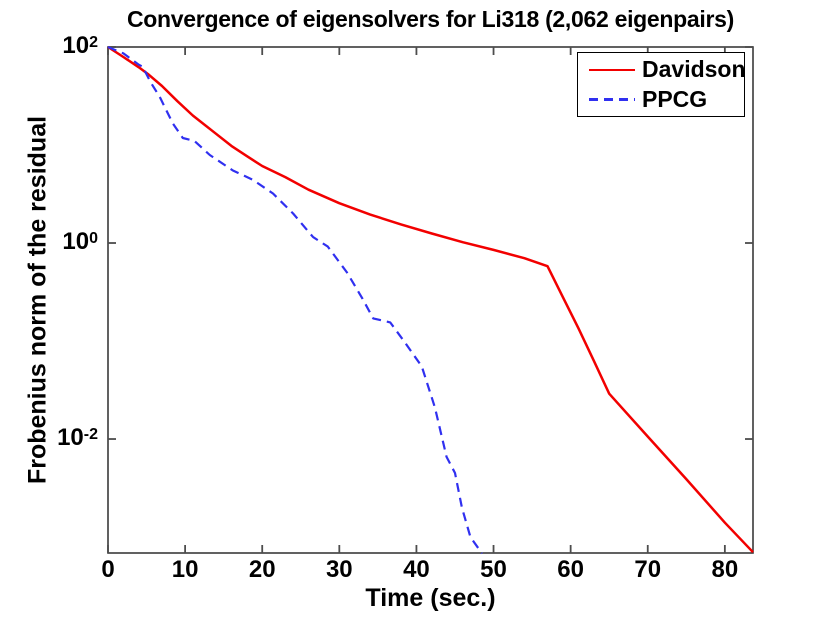  I want to click on legend-entry-ppcg: PPCG, so click(661, 99).